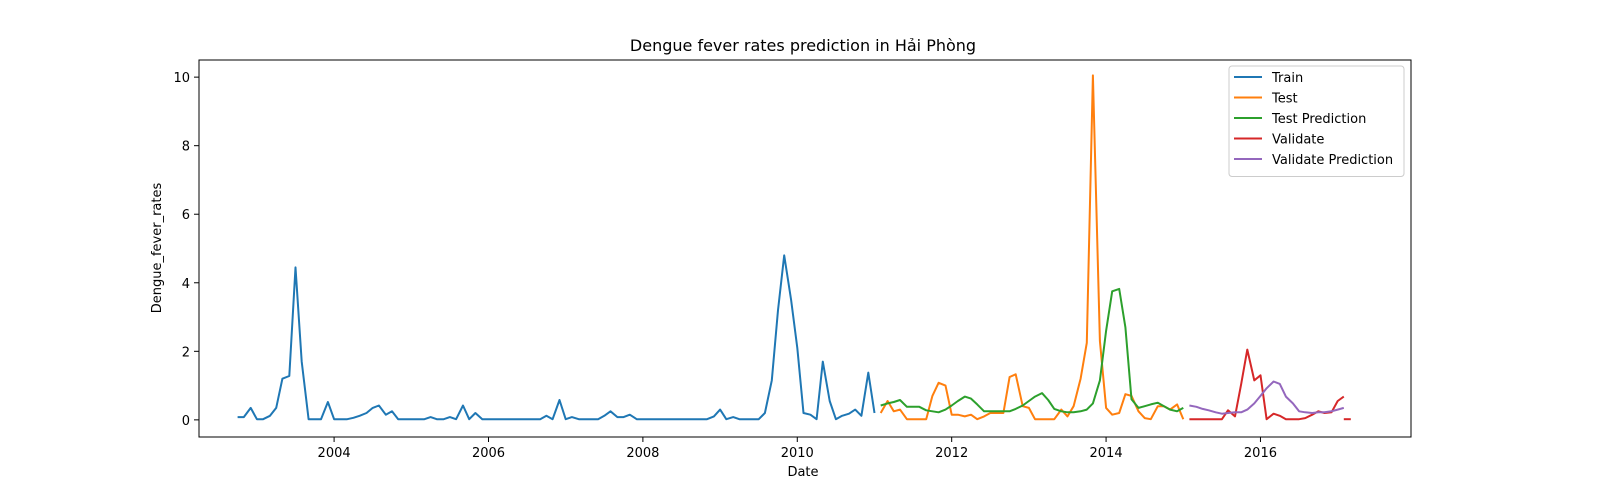  Describe the element at coordinates (1032, 247) in the screenshot. I see `series-line-test` at that location.